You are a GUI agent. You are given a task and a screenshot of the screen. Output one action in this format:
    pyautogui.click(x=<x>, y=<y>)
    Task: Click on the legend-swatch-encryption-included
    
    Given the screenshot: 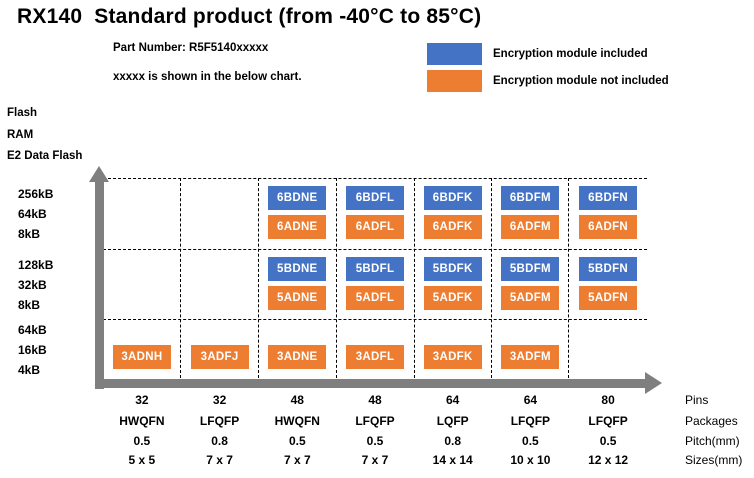 What is the action you would take?
    pyautogui.click(x=454, y=54)
    